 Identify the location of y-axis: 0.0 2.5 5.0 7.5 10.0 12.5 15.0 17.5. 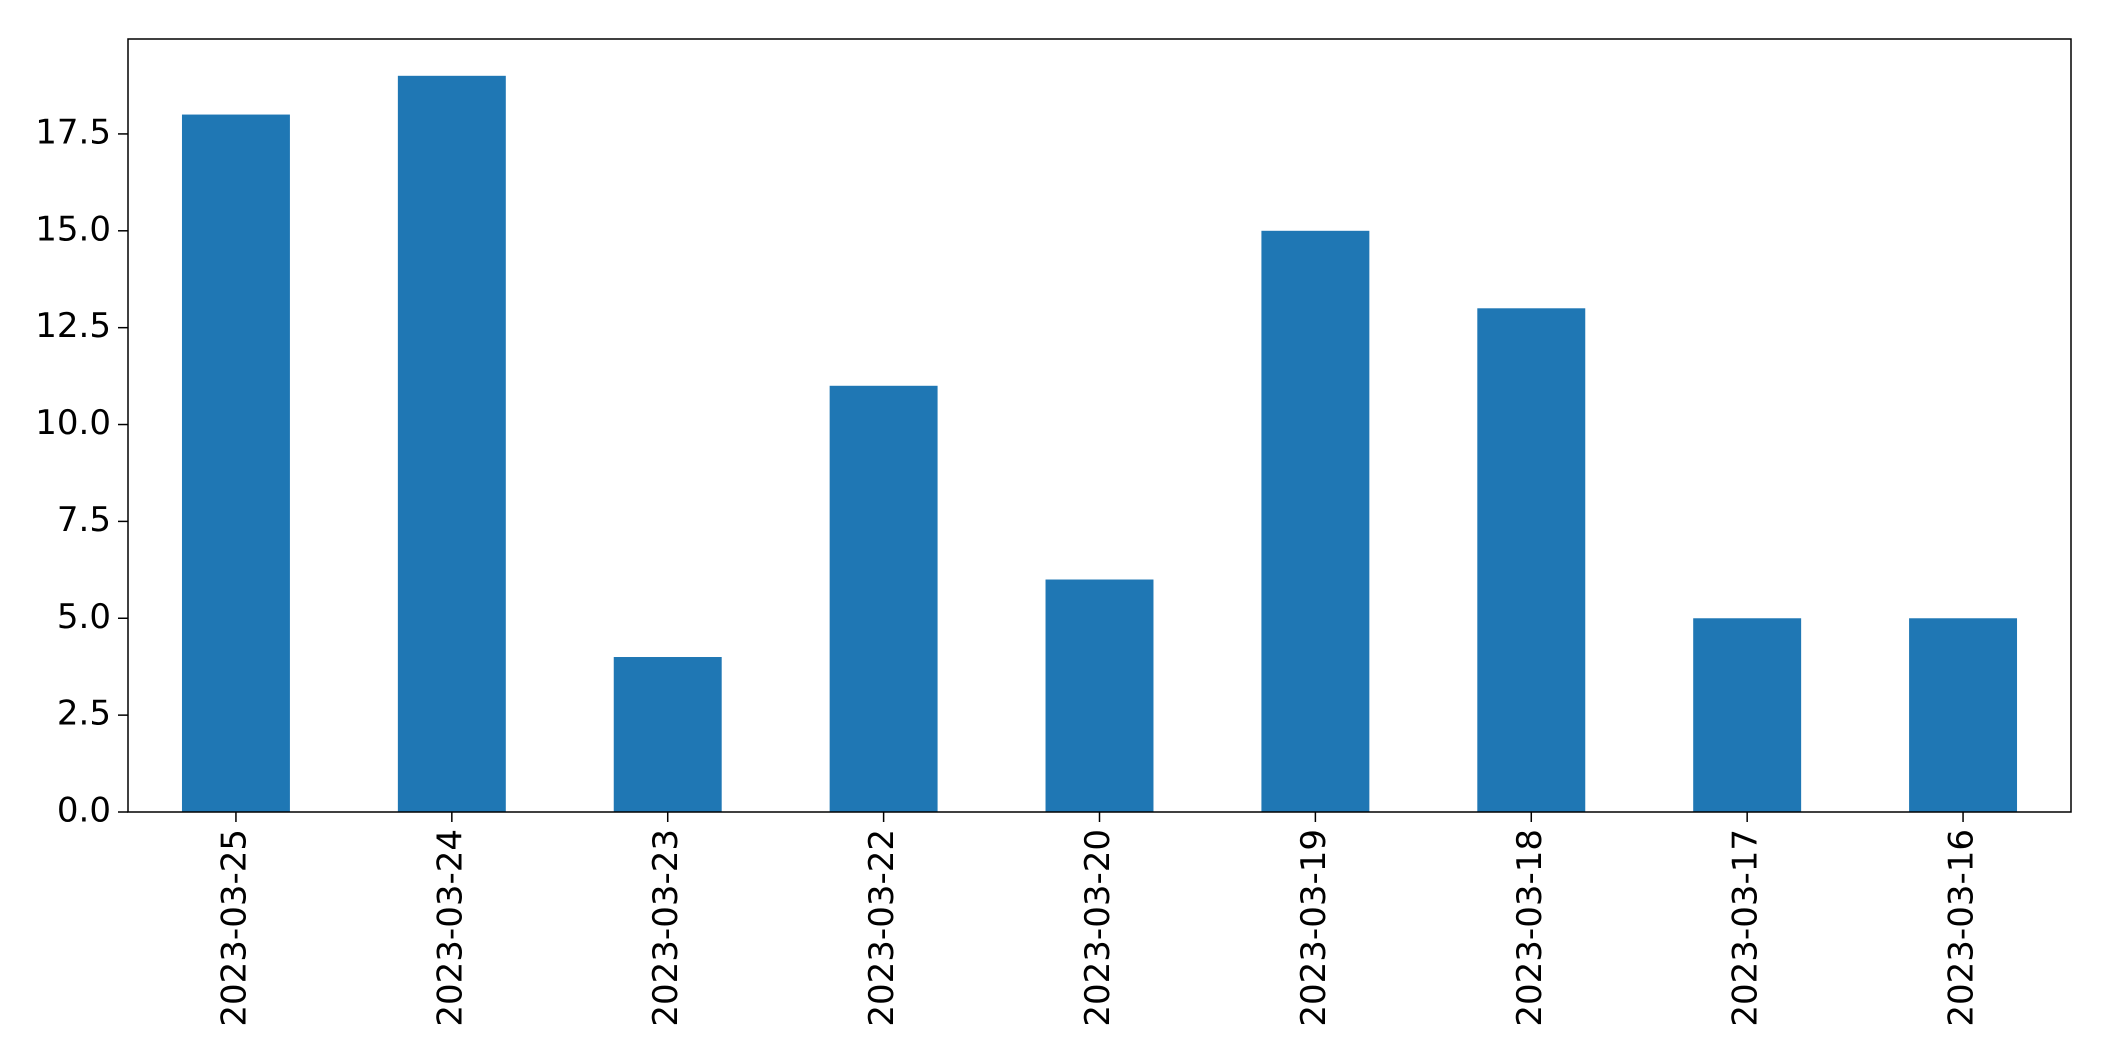
(81, 471).